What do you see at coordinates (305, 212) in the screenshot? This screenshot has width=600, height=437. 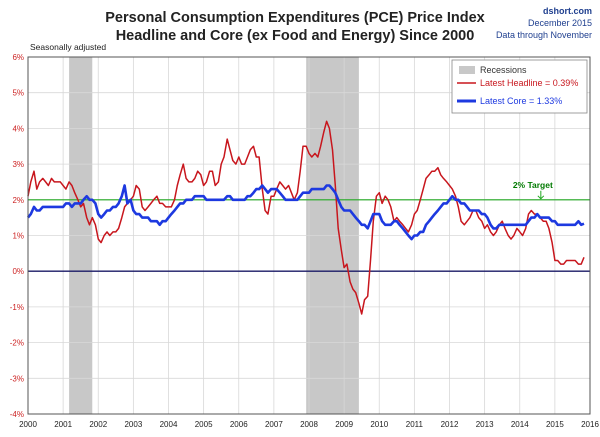 I see `core-series-line` at bounding box center [305, 212].